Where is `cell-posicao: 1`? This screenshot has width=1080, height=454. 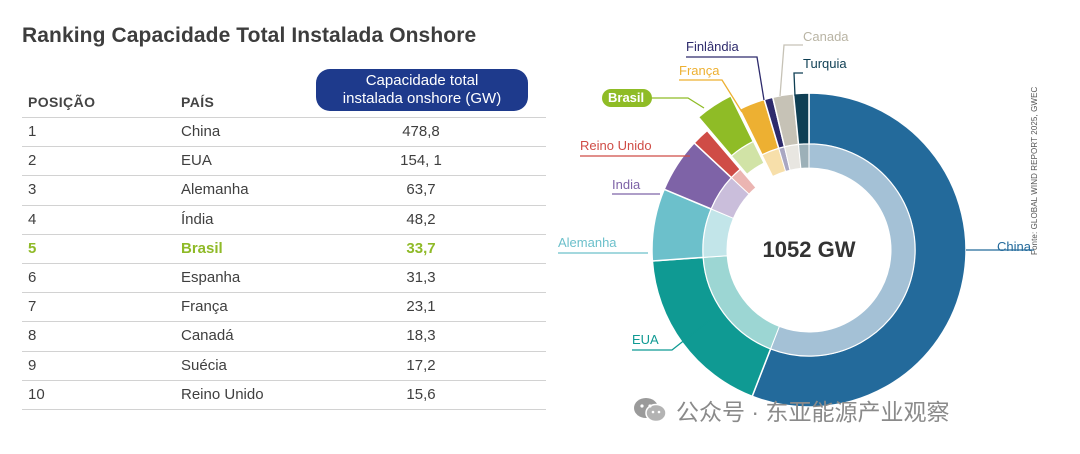
cell-posicao: 1 is located at coordinates (32, 131).